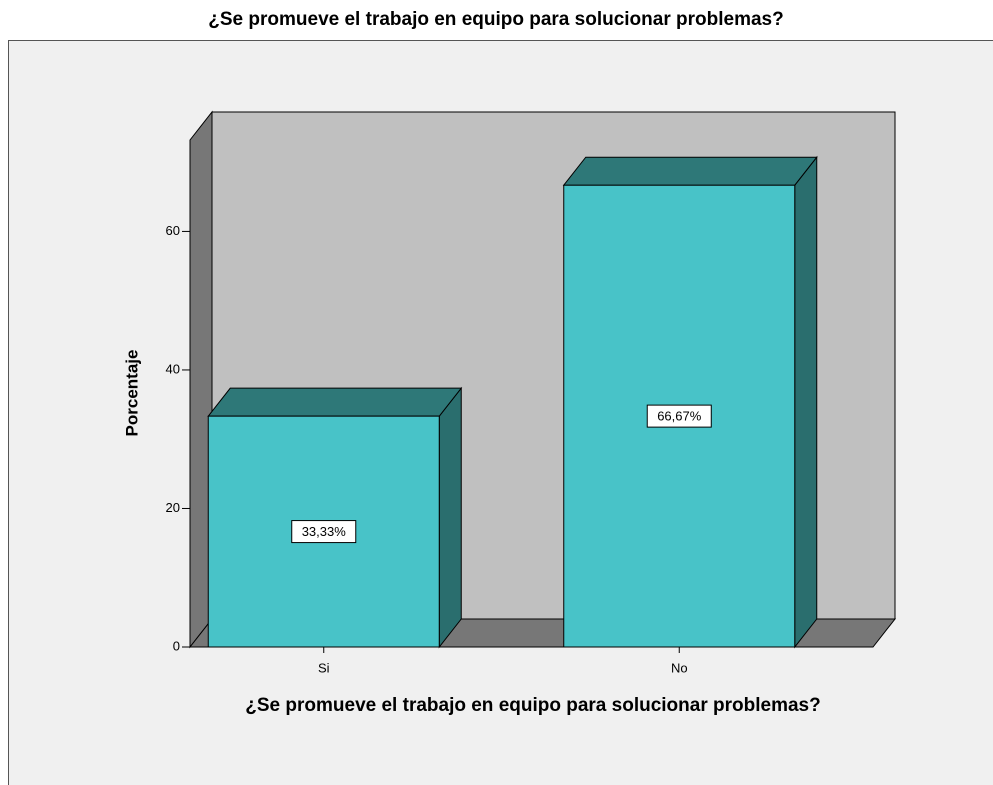 The height and width of the screenshot is (785, 993). What do you see at coordinates (131, 393) in the screenshot?
I see `y-axis-label: Porcentaje` at bounding box center [131, 393].